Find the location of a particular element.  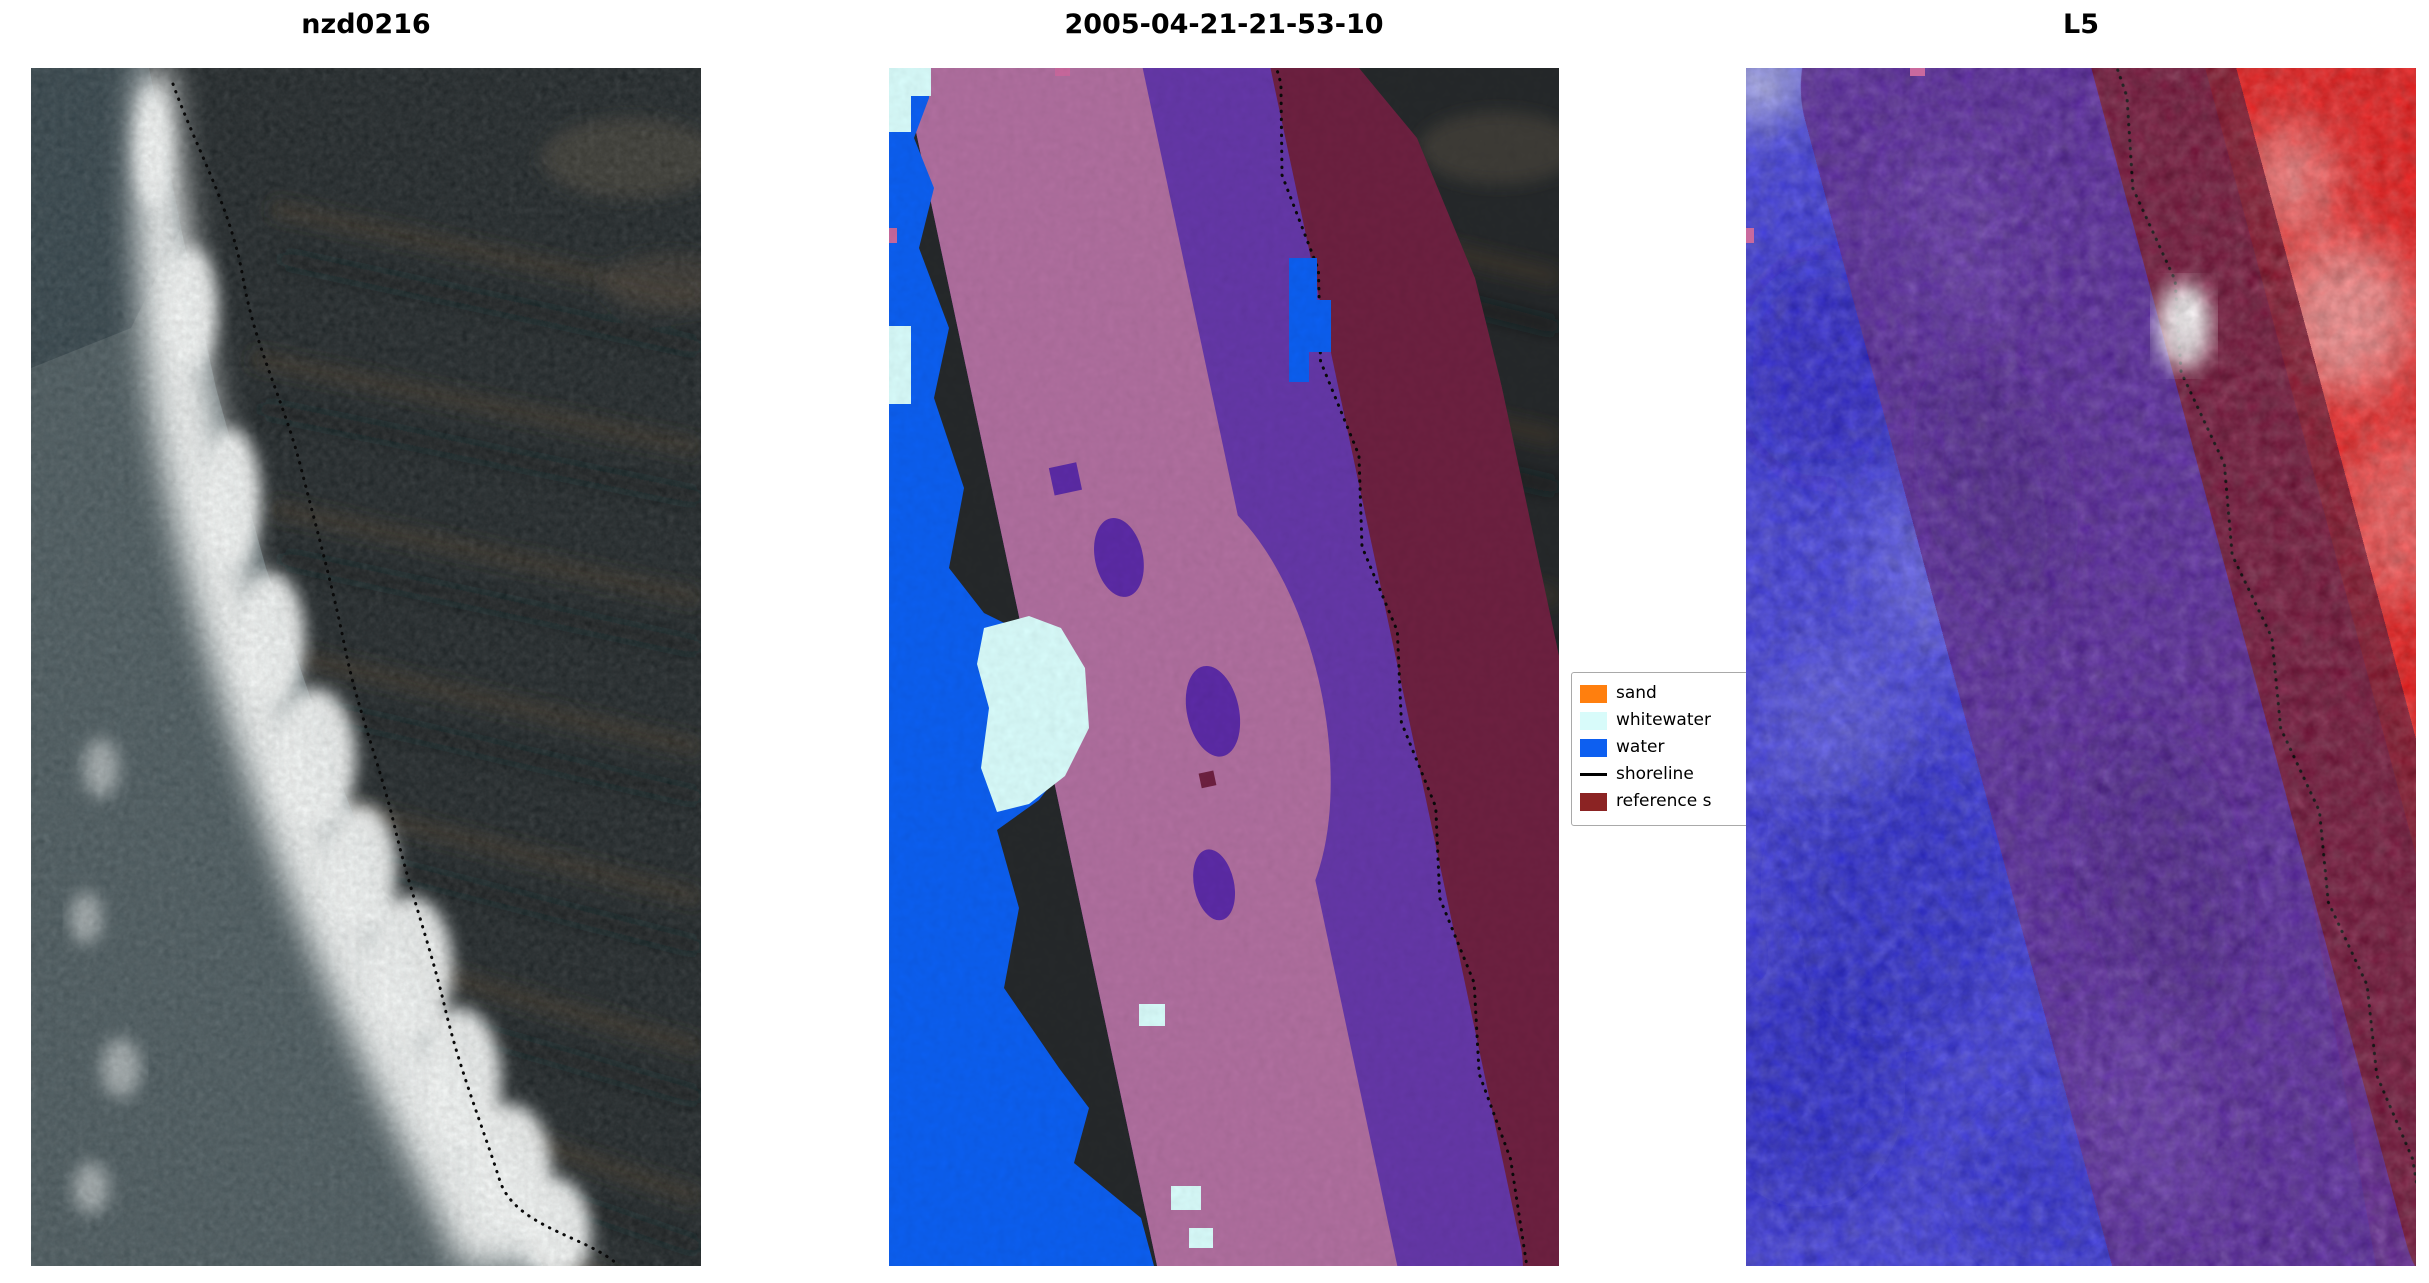

legend-item-water: water is located at coordinates (1667, 747).